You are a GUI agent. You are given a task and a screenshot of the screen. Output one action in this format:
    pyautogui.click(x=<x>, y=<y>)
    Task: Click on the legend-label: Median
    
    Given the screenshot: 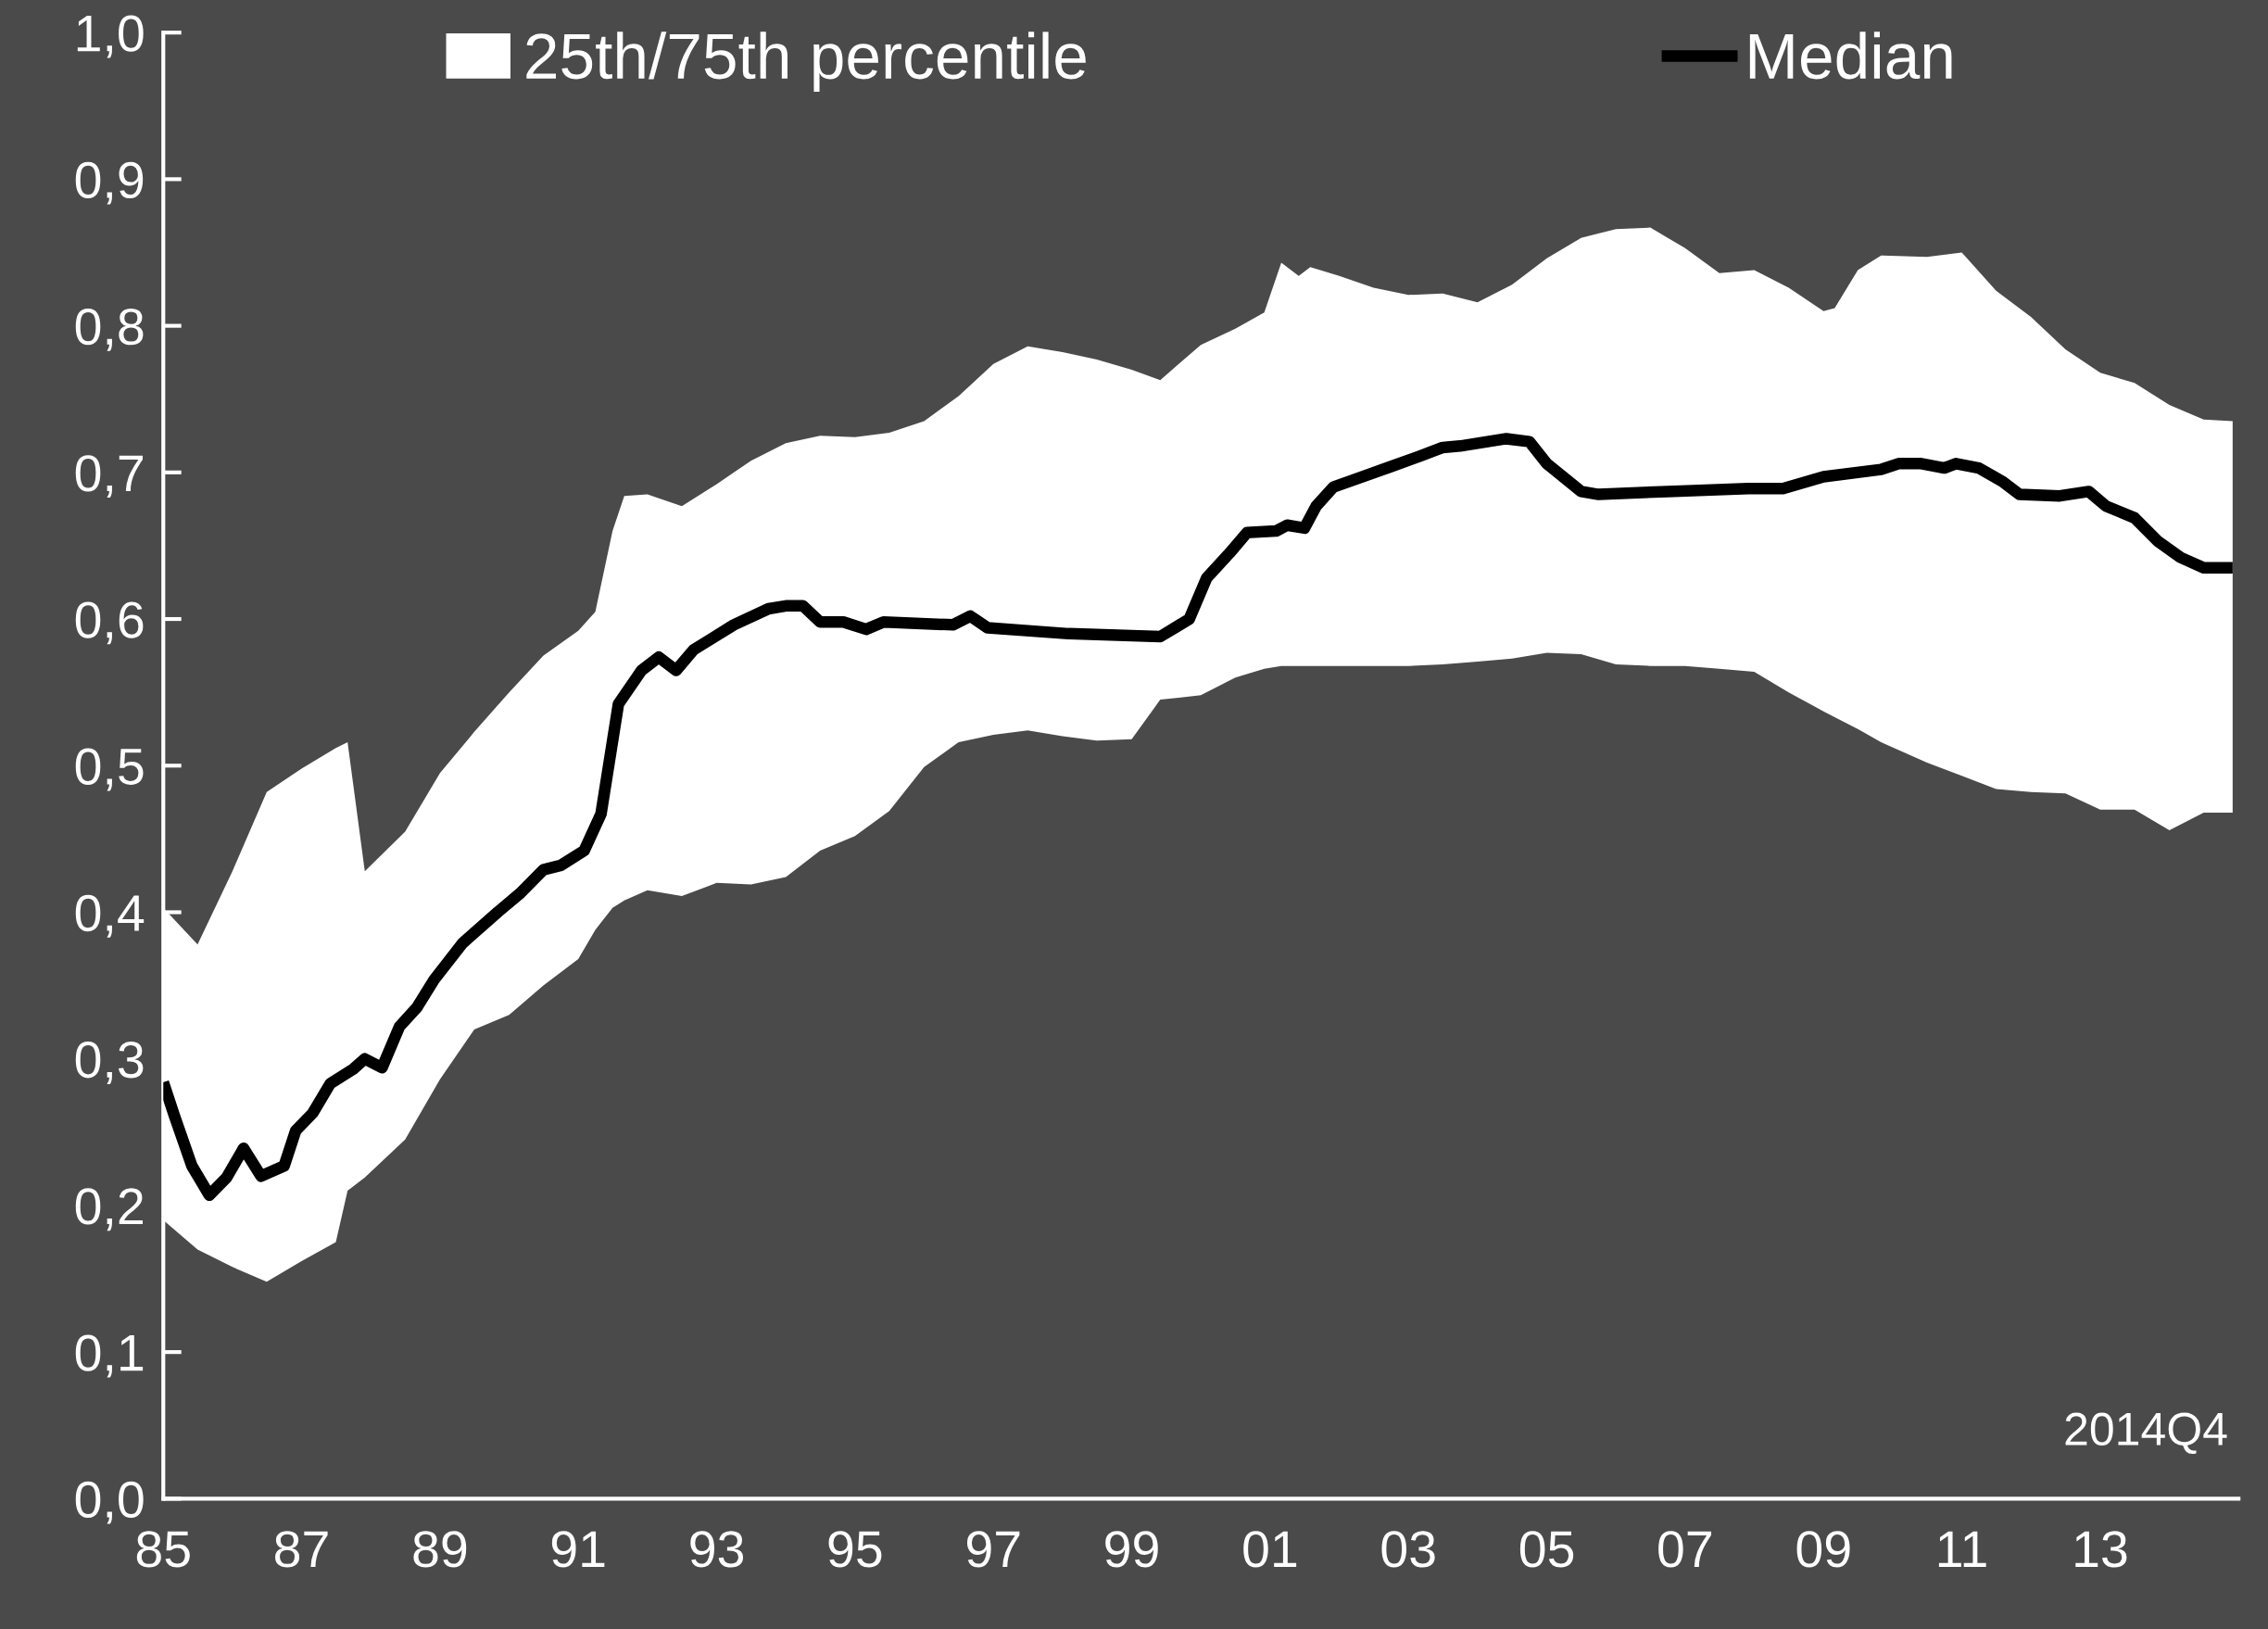 What is the action you would take?
    pyautogui.click(x=1850, y=56)
    